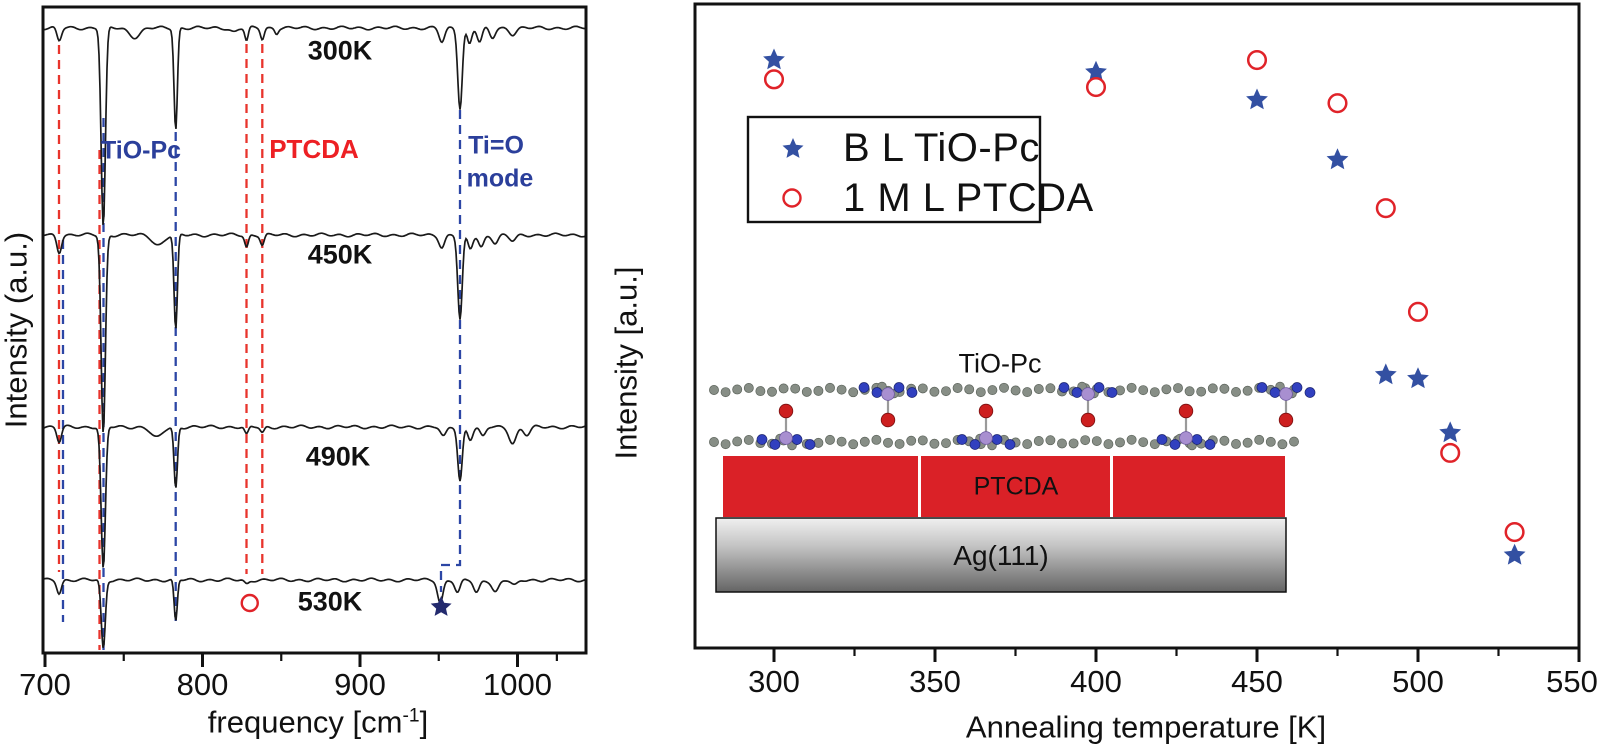 Image resolution: width=1600 pixels, height=750 pixels. What do you see at coordinates (1012, 404) in the screenshot?
I see `tio-pc-molecule-row` at bounding box center [1012, 404].